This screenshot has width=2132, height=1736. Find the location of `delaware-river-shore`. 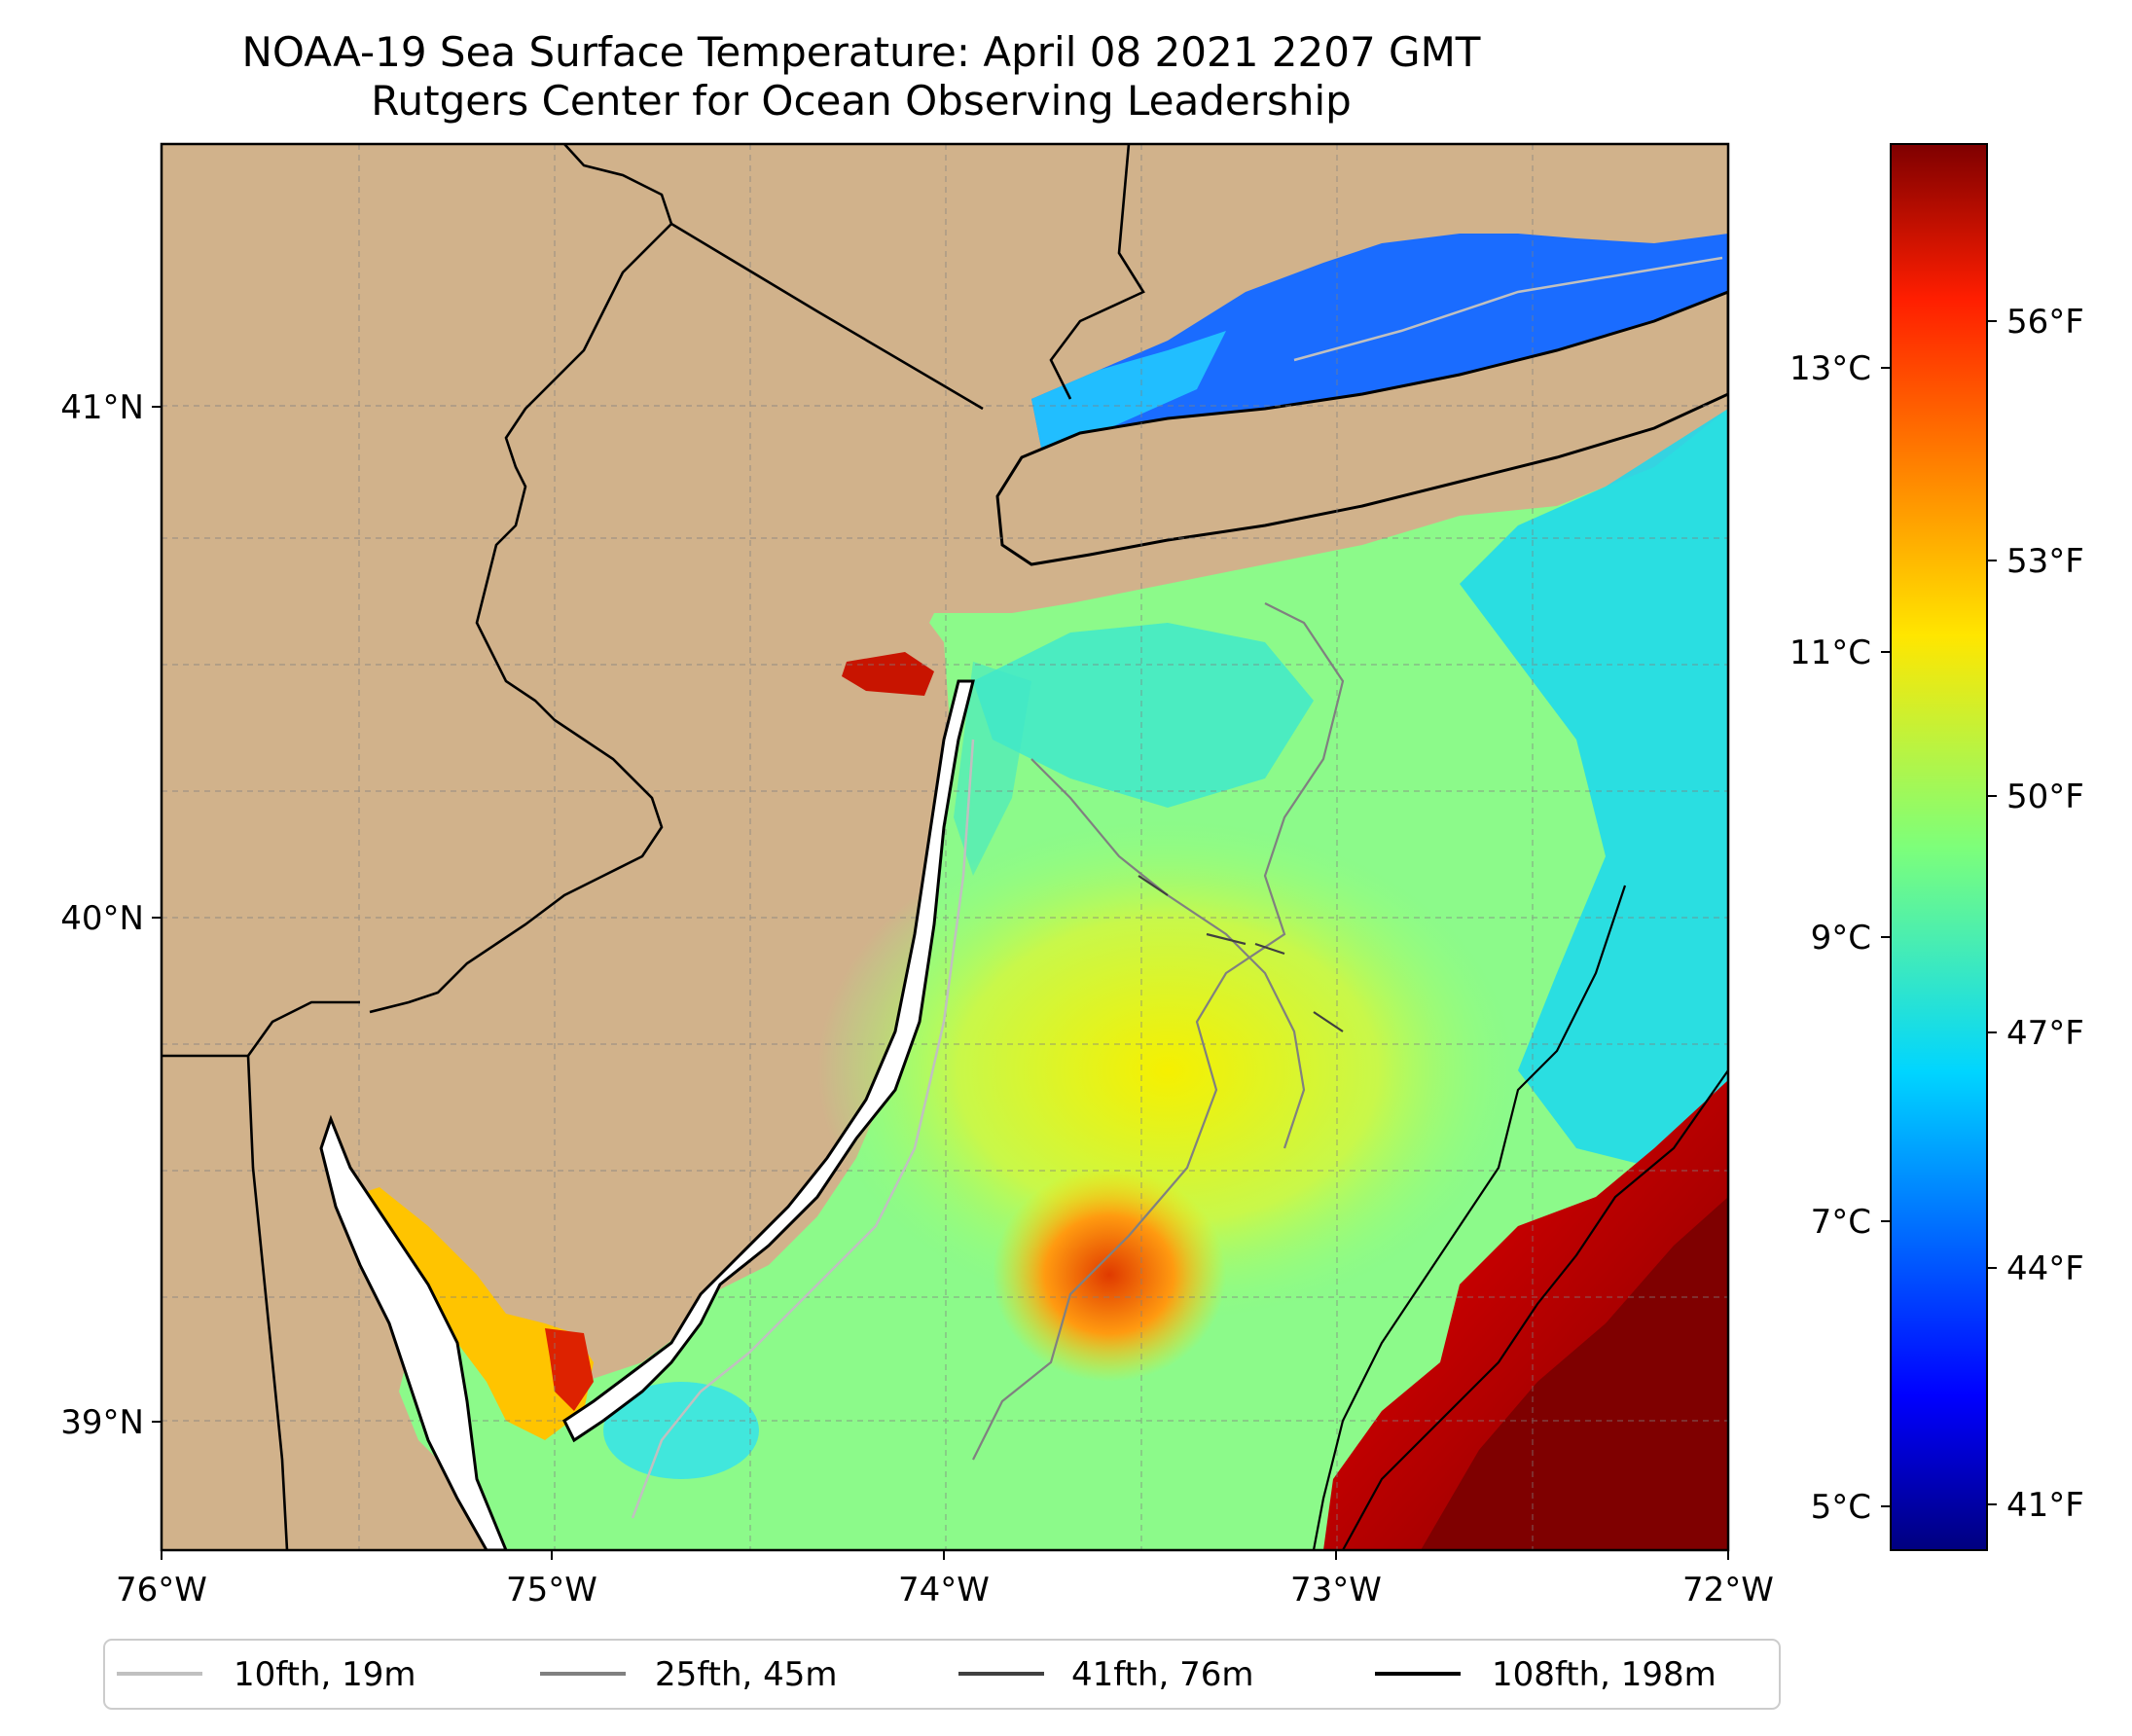

delaware-river-shore is located at coordinates (414, 1332).